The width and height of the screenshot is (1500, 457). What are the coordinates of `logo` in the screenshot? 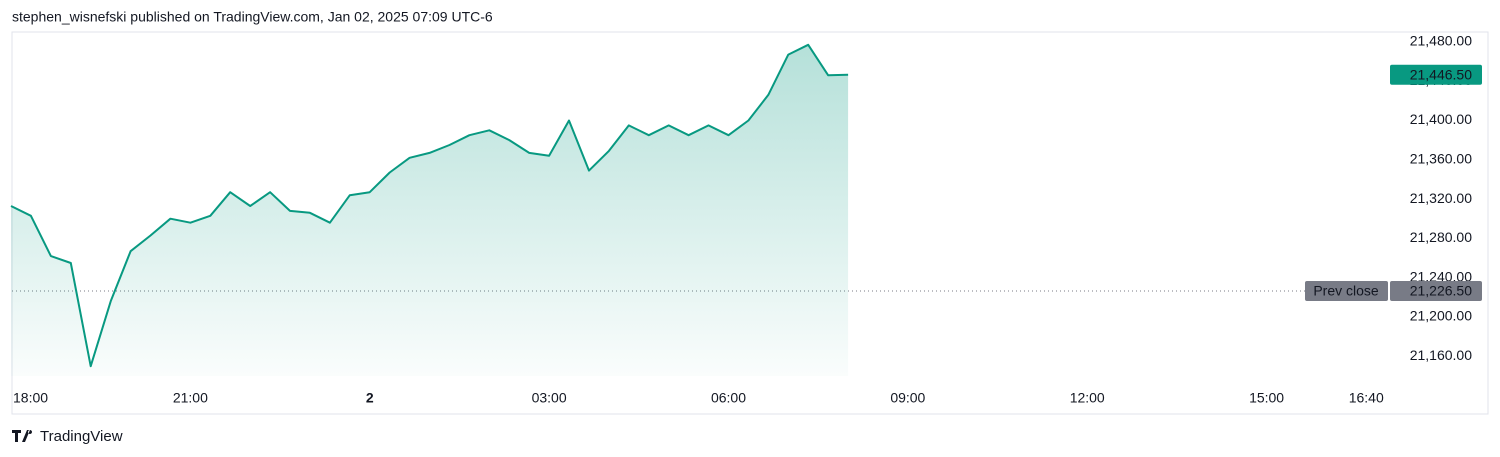 It's located at (22, 436).